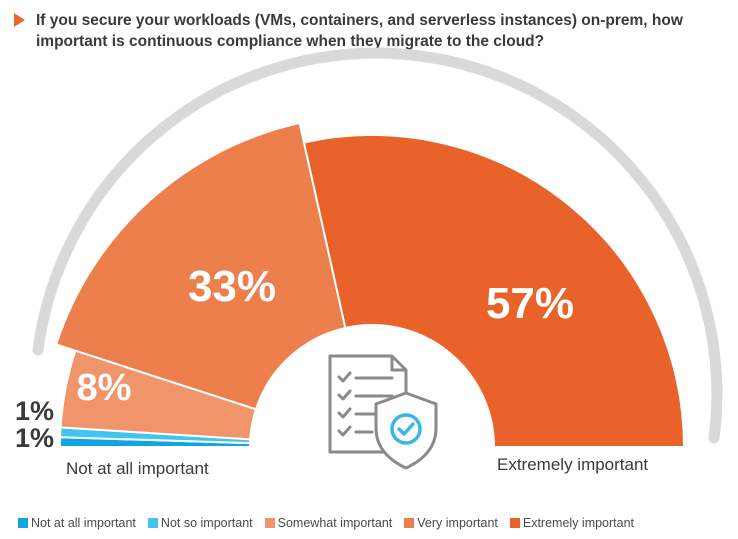 This screenshot has height=539, width=738. I want to click on legend-item-very-important: Very important, so click(451, 523).